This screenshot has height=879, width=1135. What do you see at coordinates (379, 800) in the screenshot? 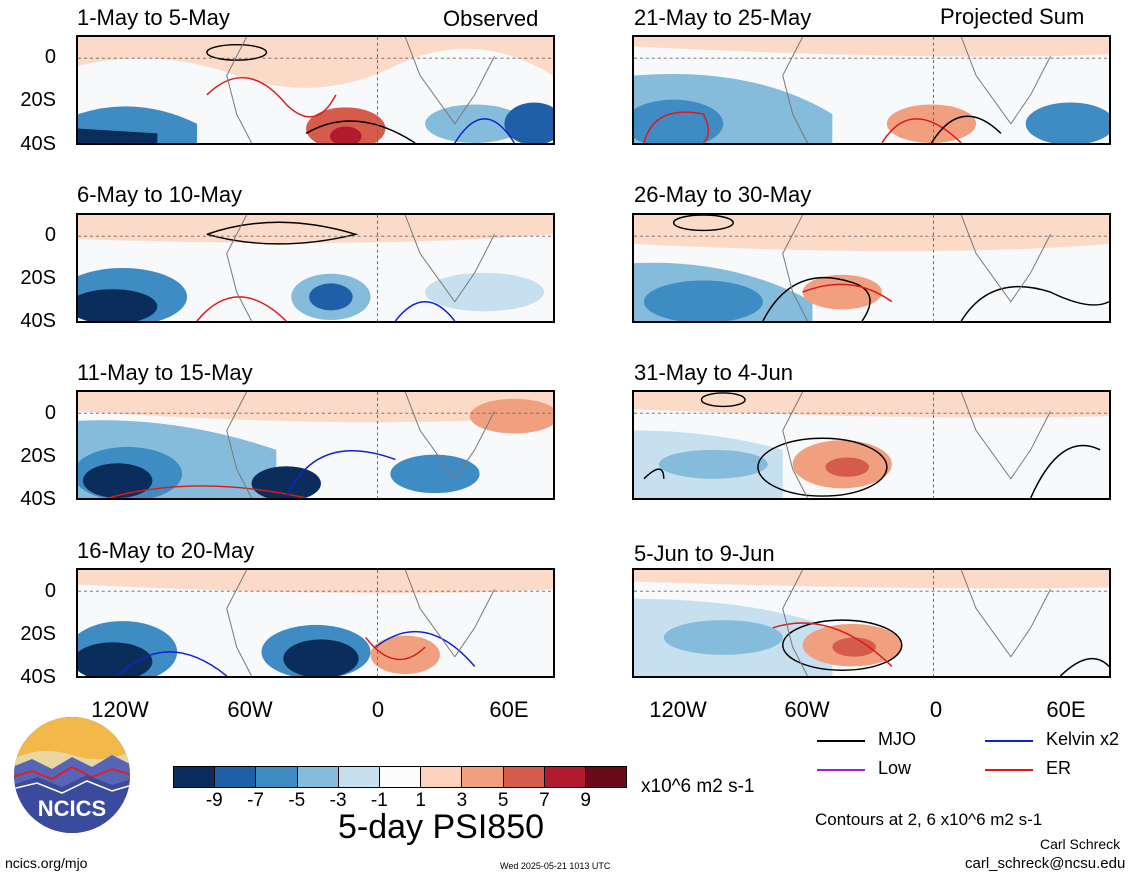
I see `colorbar-tick-label: -1` at bounding box center [379, 800].